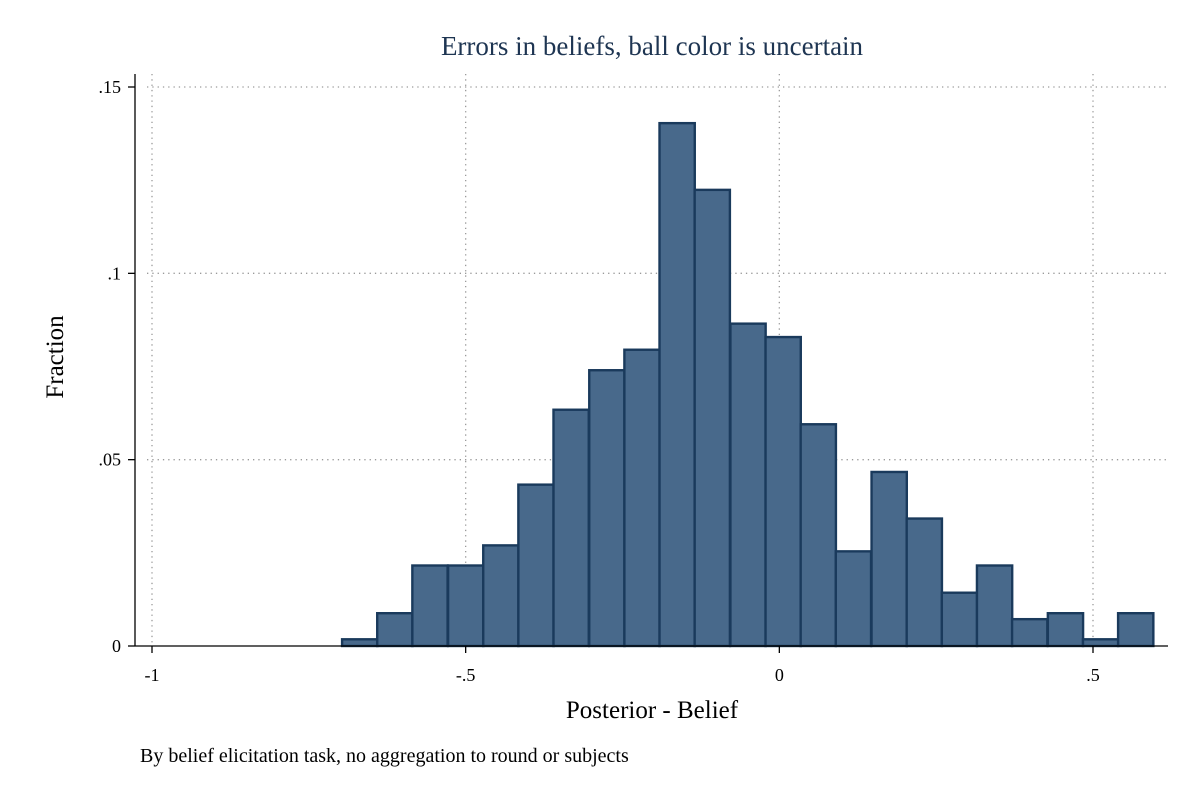 The image size is (1200, 805). What do you see at coordinates (110, 87) in the screenshot?
I see `y-tick-label: .15` at bounding box center [110, 87].